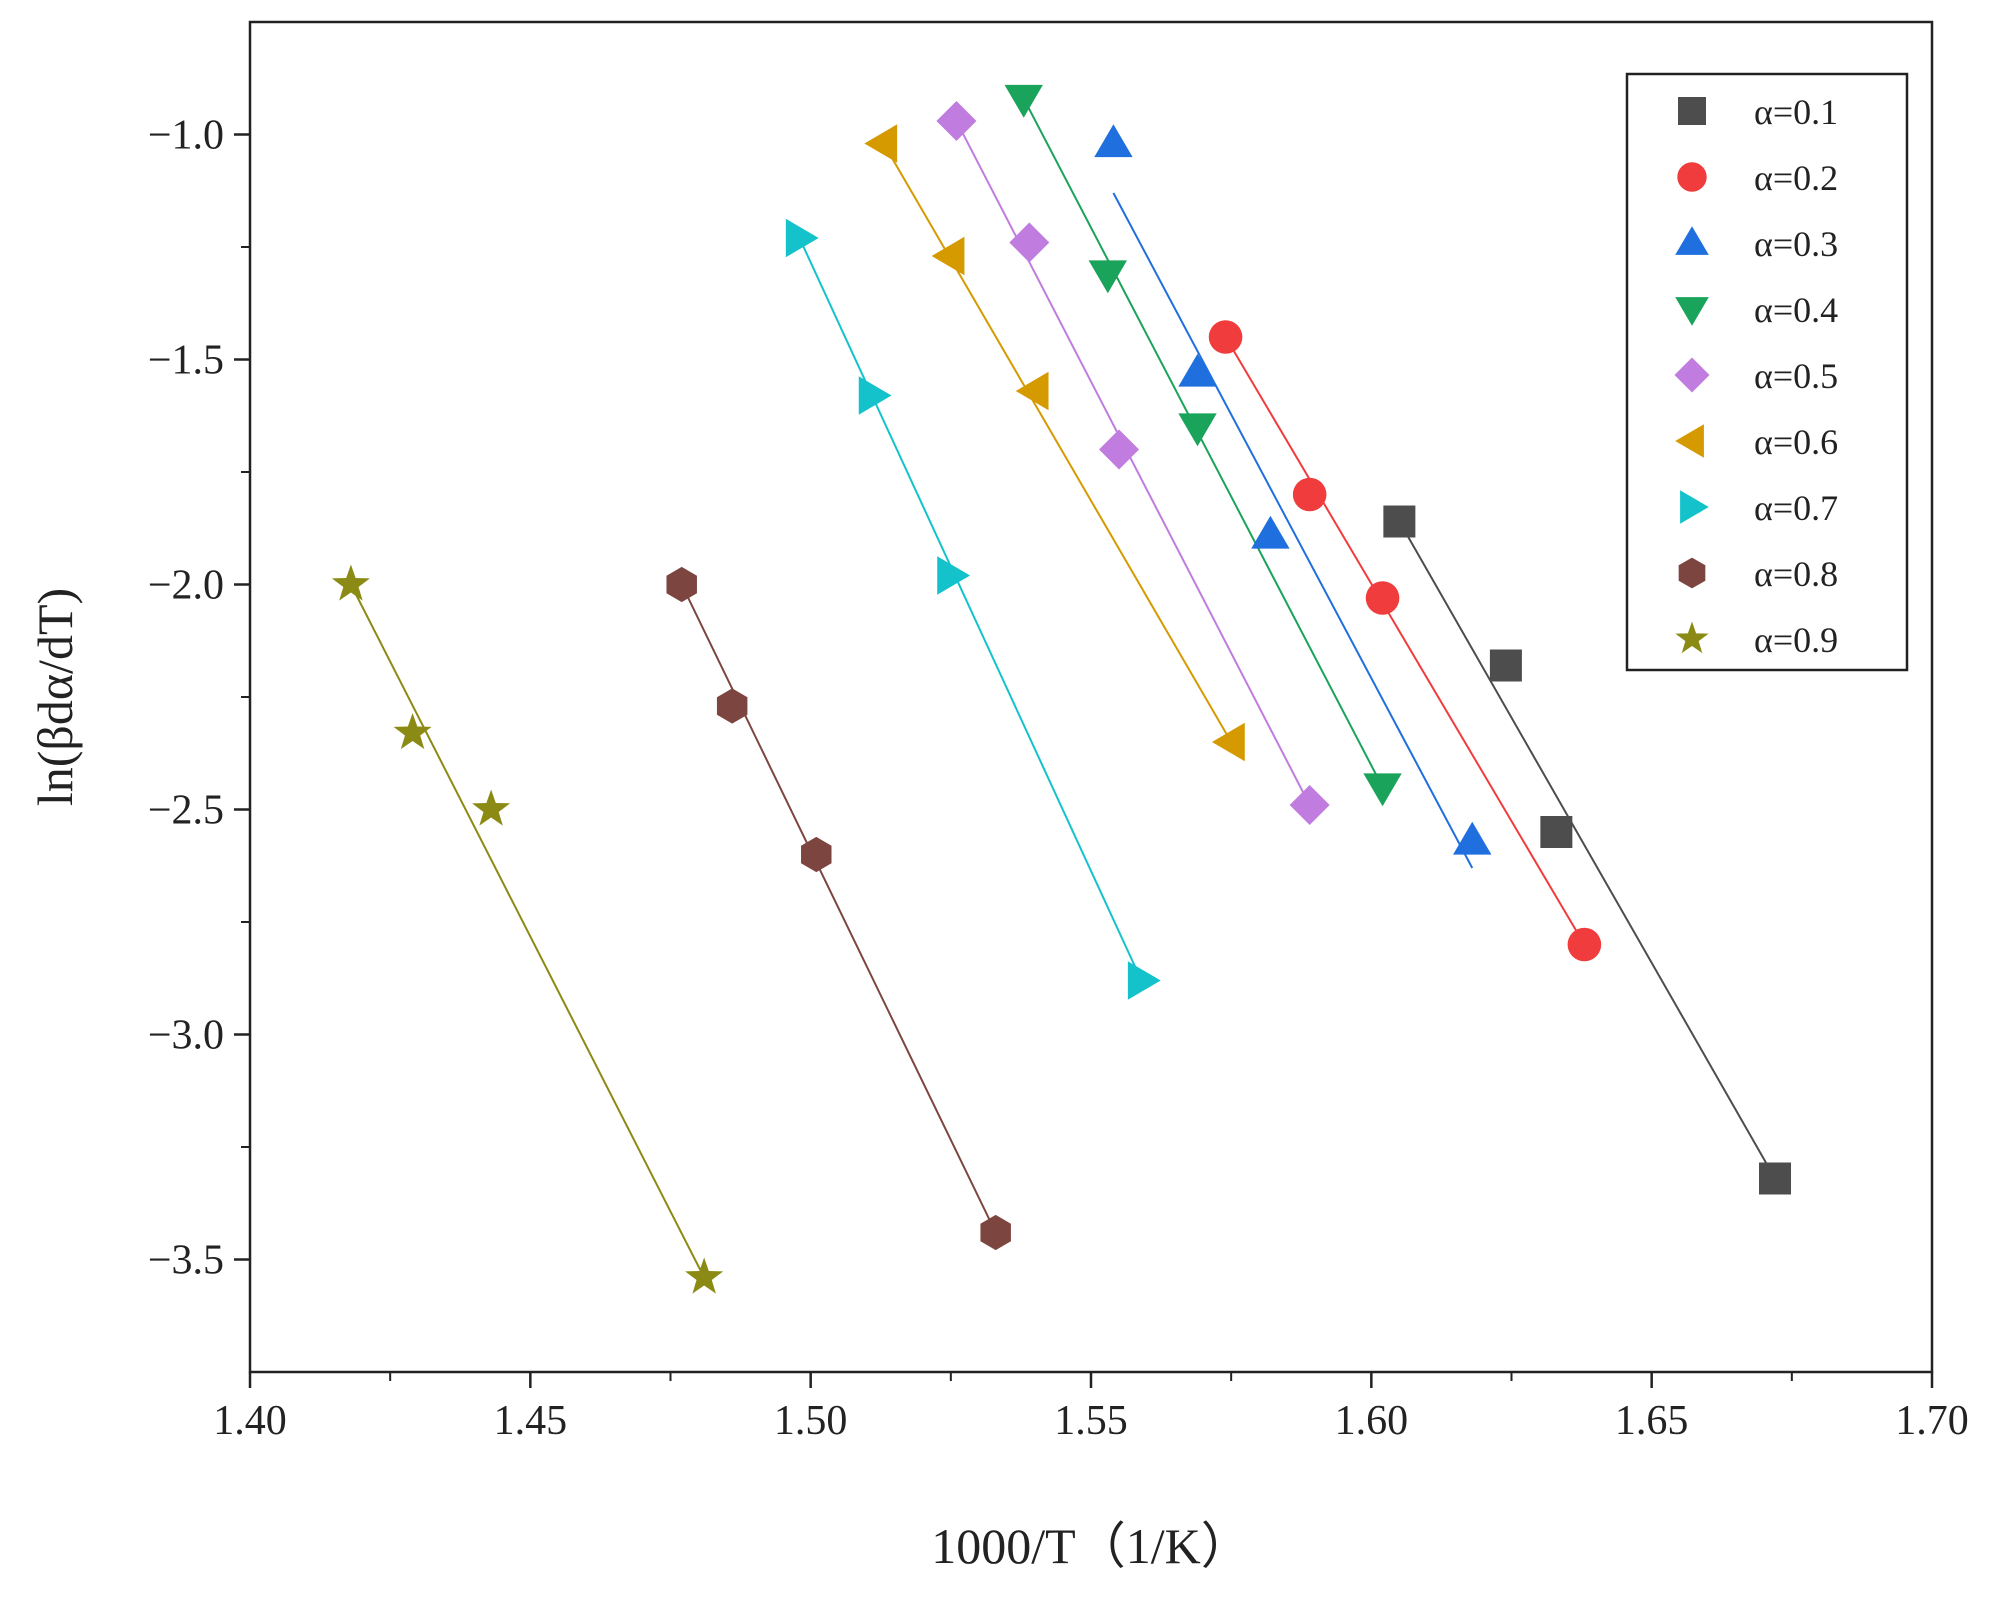  What do you see at coordinates (1796, 442) in the screenshot?
I see `legend-label: α=0.6` at bounding box center [1796, 442].